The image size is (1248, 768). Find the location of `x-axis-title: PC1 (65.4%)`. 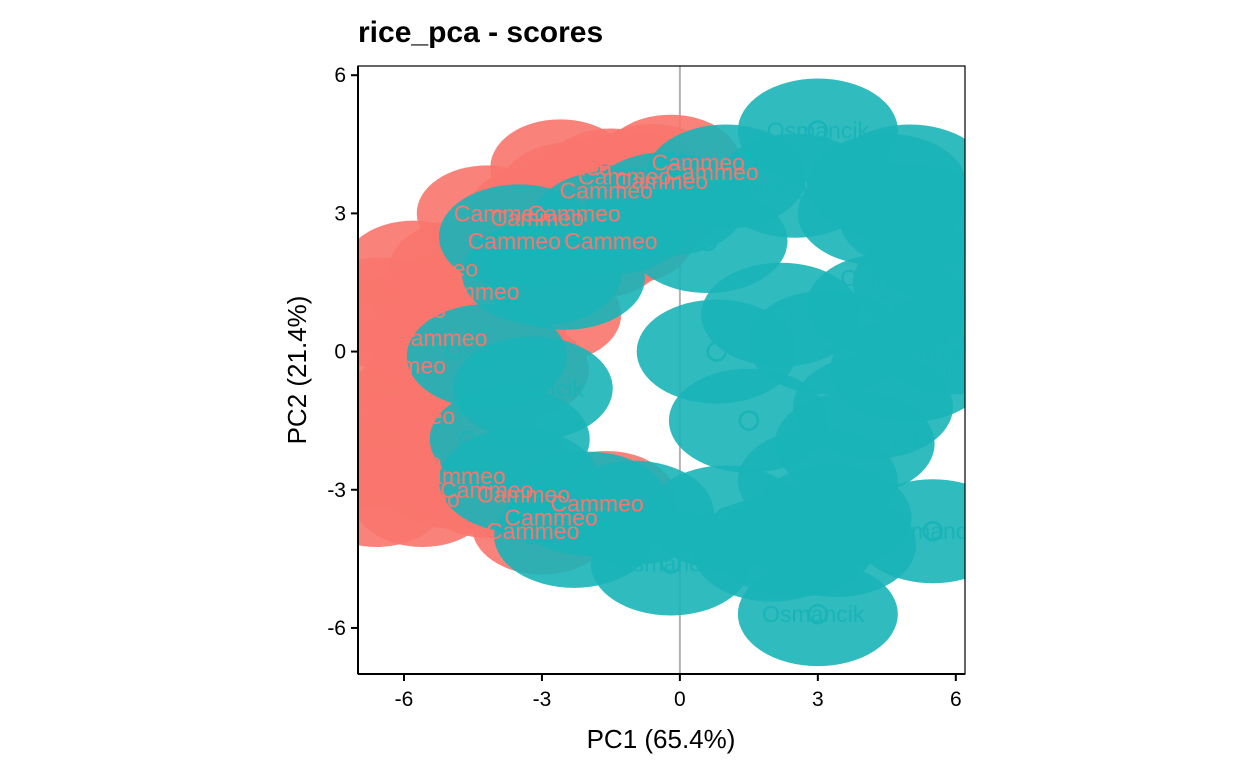

x-axis-title: PC1 (65.4%) is located at coordinates (661, 739).